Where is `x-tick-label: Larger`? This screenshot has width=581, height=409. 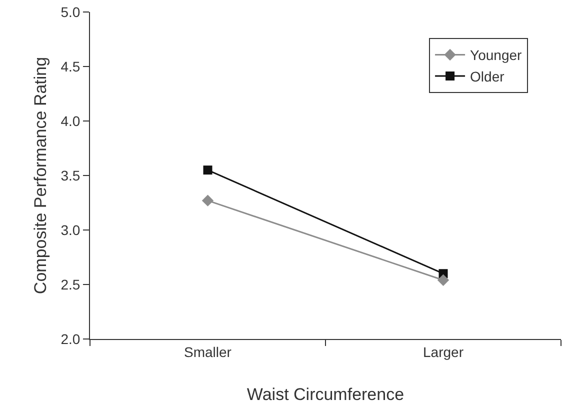 x-tick-label: Larger is located at coordinates (443, 352).